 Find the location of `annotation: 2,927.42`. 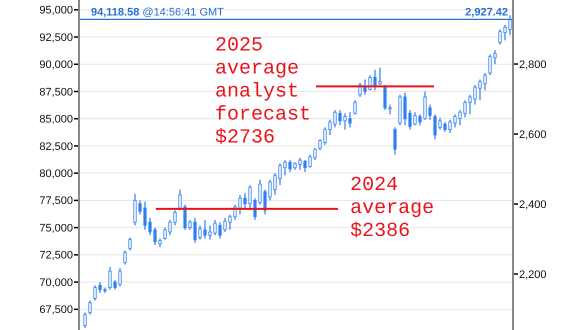

annotation: 2,927.42 is located at coordinates (486, 12).